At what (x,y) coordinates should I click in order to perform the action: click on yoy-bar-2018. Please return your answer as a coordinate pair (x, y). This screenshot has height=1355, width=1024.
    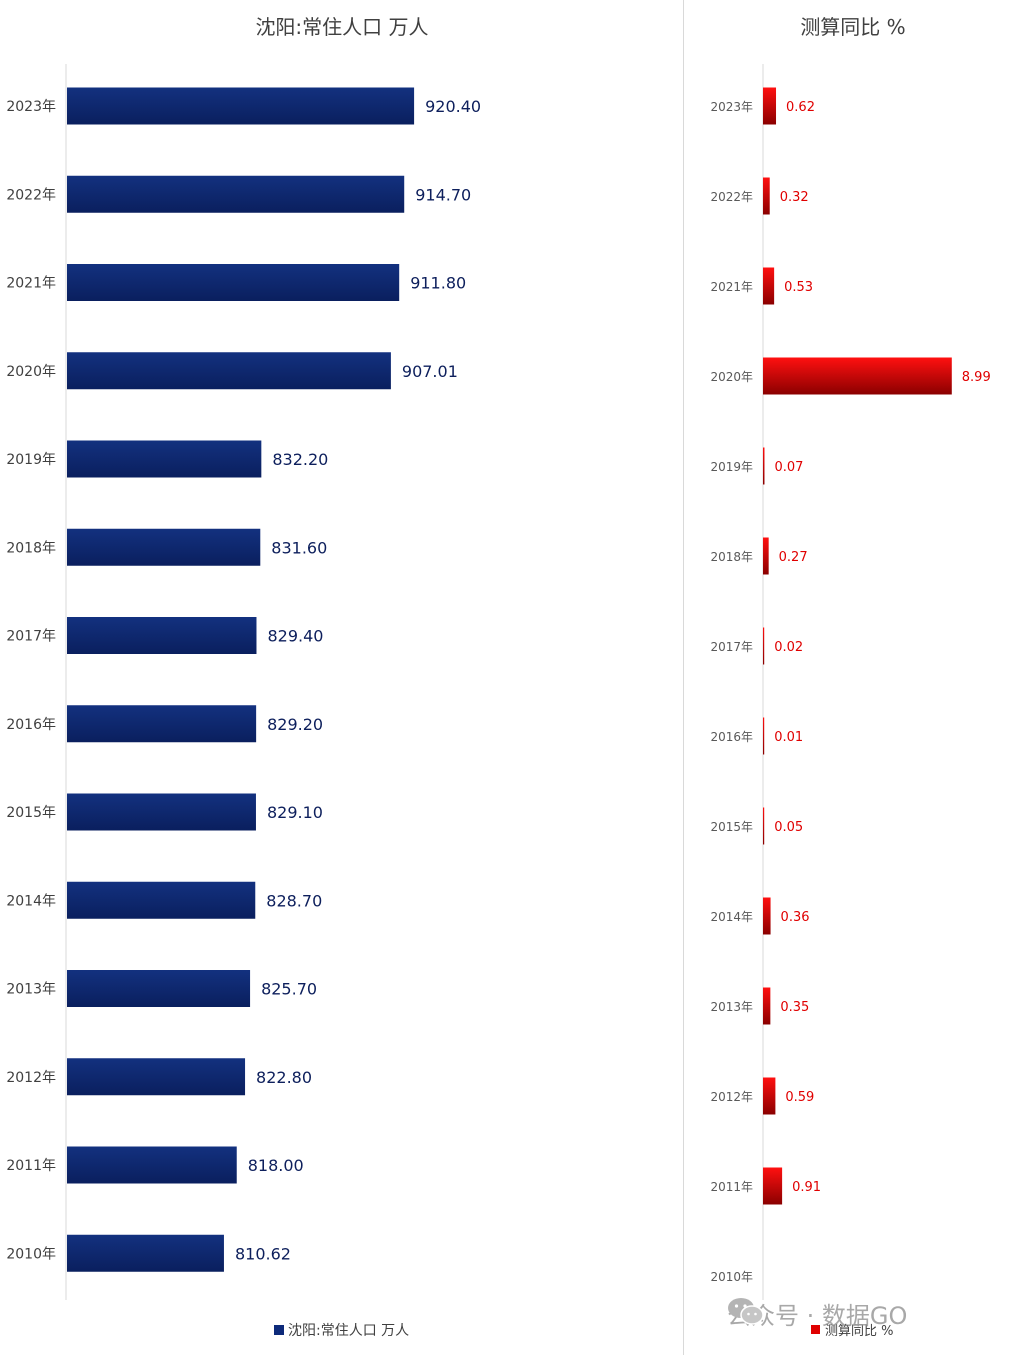
    Looking at the image, I should click on (766, 556).